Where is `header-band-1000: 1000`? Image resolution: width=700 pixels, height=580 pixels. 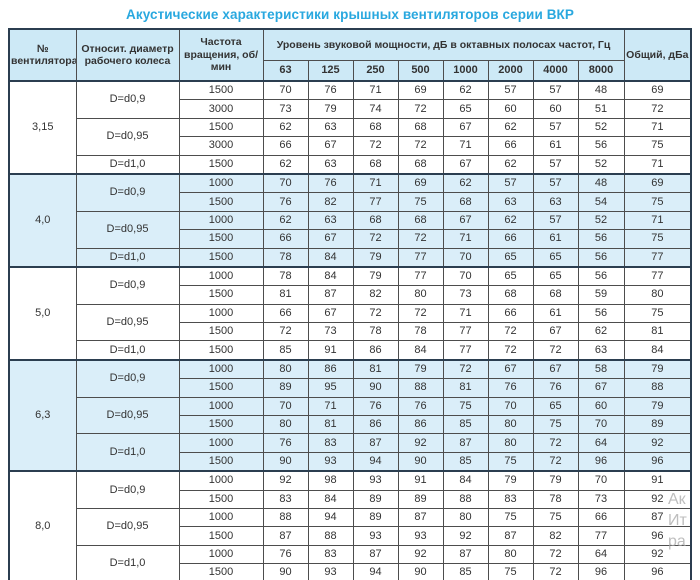 header-band-1000: 1000 is located at coordinates (465, 71).